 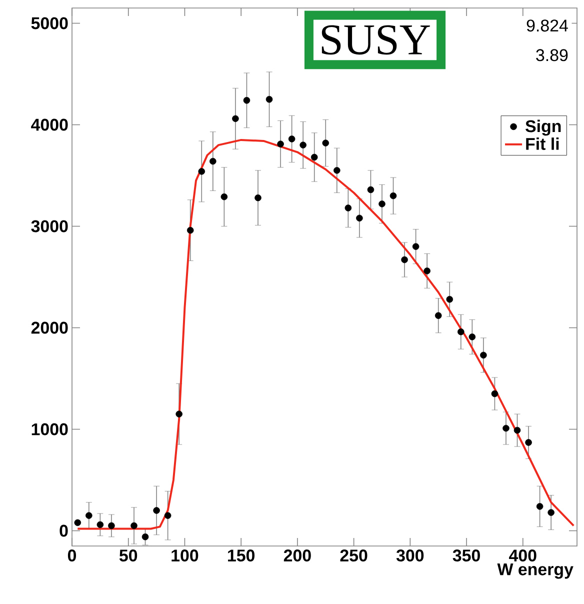 I want to click on y-tick-label: 5000, so click(x=49, y=23).